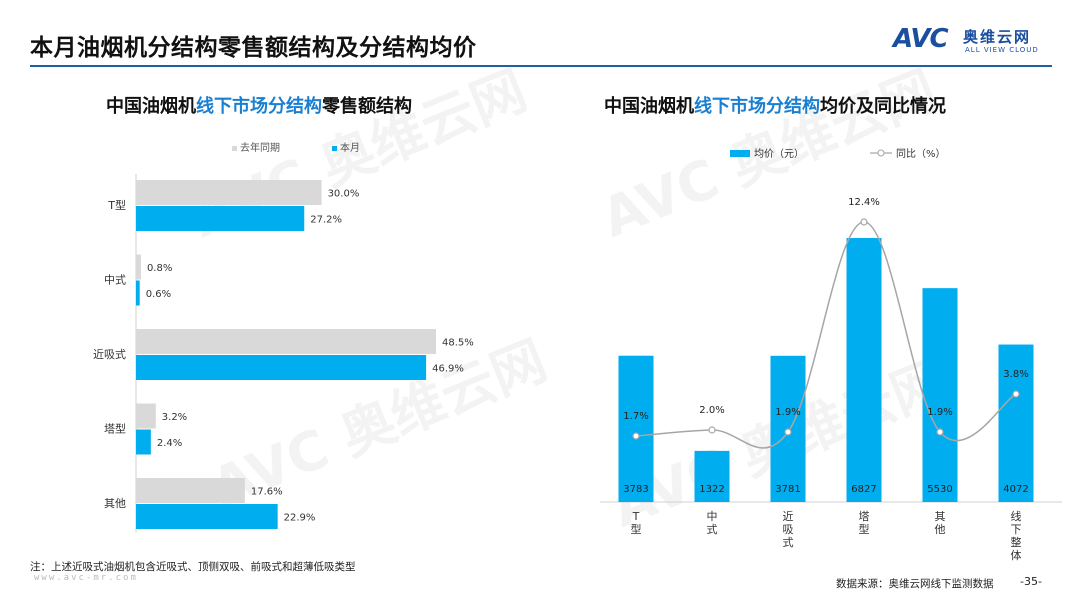 Image resolution: width=1080 pixels, height=608 pixels. What do you see at coordinates (1002, 50) in the screenshot?
I see `logo-en-text: ALL VIEW CLOUD` at bounding box center [1002, 50].